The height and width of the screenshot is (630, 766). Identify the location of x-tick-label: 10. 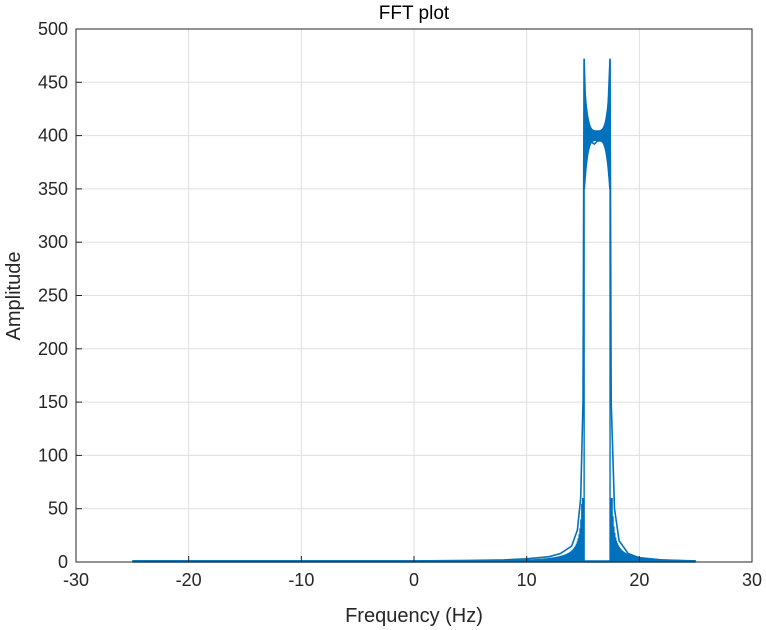
(527, 580).